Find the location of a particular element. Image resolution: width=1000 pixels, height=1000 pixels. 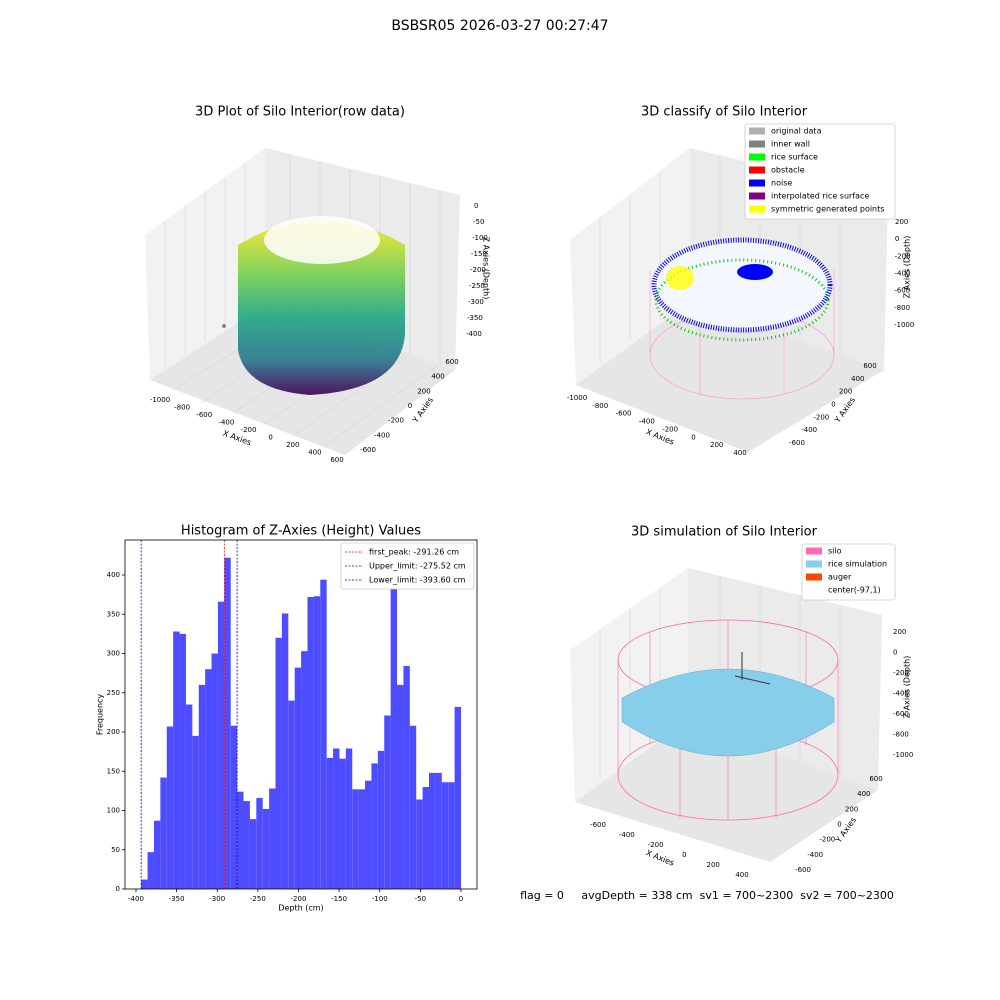

z-tick-label: -50 is located at coordinates (478, 222).